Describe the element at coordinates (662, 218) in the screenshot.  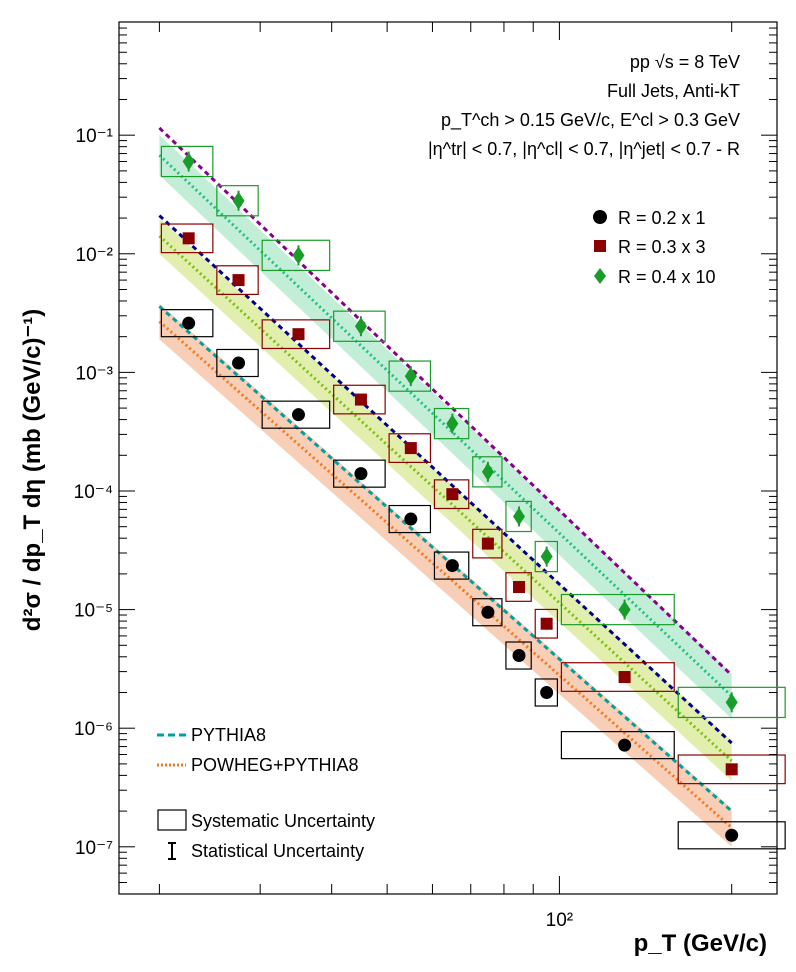
I see `legend-label-r02: R = 0.2 x 1` at that location.